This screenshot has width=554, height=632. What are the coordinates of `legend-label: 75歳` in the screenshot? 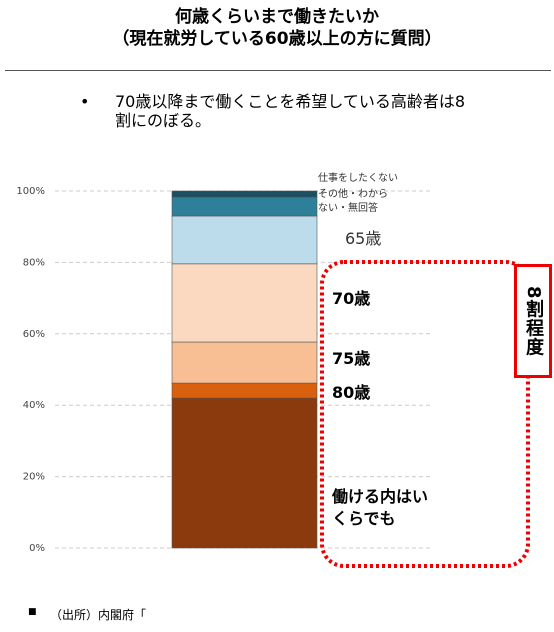 It's located at (351, 358).